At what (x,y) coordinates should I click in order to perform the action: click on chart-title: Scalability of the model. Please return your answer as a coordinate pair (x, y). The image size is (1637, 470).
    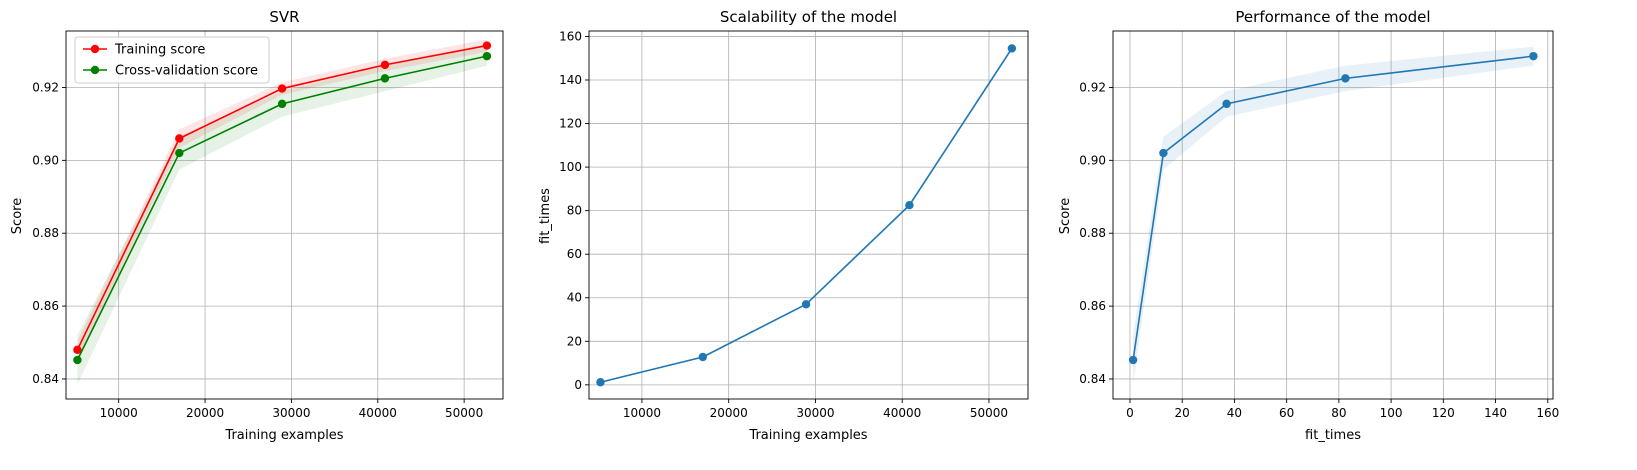
    Looking at the image, I should click on (808, 17).